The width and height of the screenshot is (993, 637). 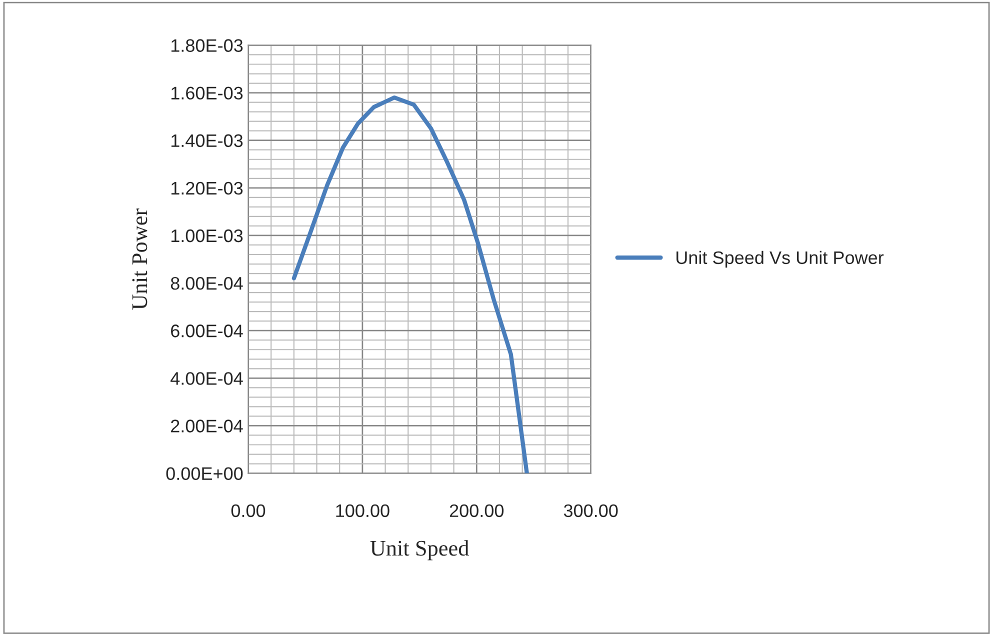 I want to click on x-axis-title: Unit Speed, so click(x=419, y=550).